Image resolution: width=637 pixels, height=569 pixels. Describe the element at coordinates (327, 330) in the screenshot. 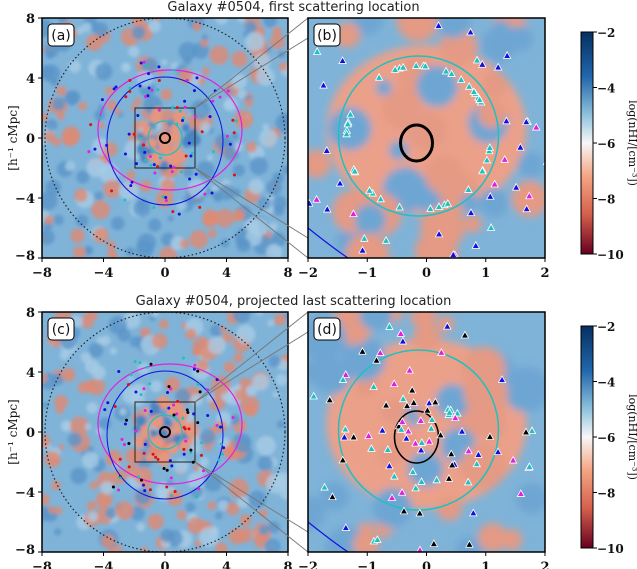

I see `panel-label: (d)` at that location.